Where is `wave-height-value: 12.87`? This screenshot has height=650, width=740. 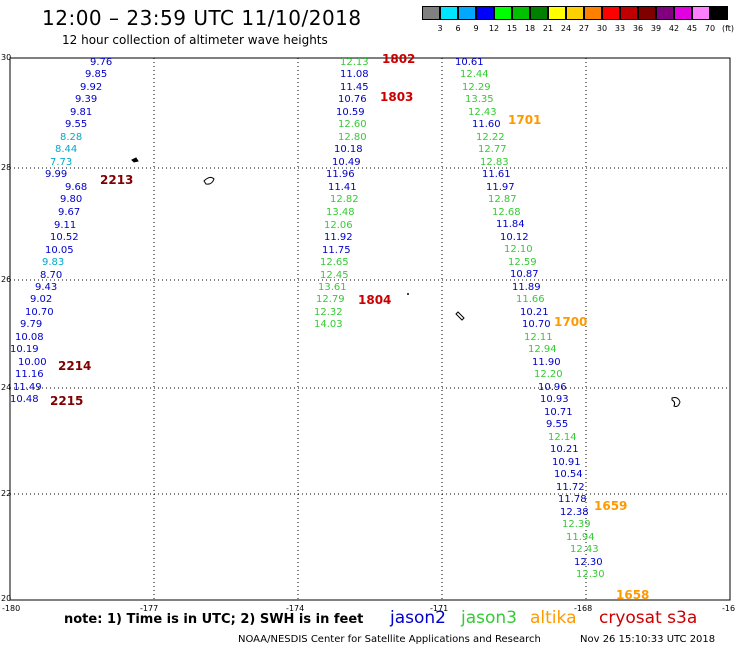 wave-height-value: 12.87 is located at coordinates (502, 199).